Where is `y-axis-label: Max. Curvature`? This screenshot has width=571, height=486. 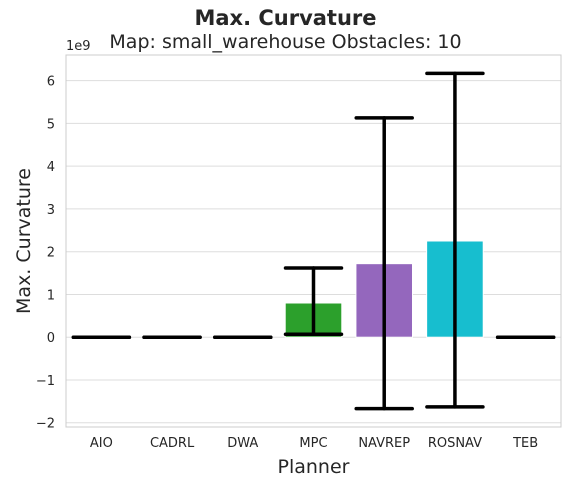
y-axis-label: Max. Curvature is located at coordinates (24, 241).